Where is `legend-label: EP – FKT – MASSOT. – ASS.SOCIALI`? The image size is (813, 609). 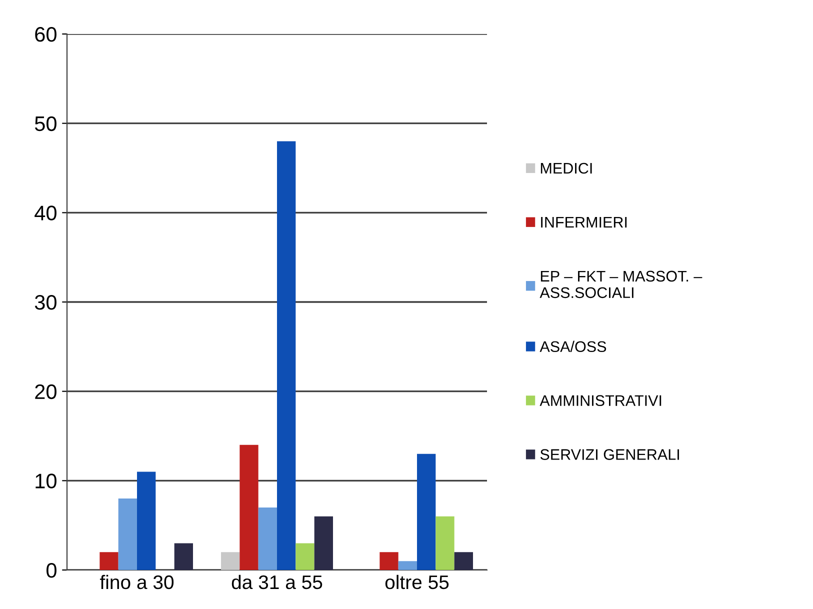 legend-label: EP – FKT – MASSOT. – ASS.SOCIALI is located at coordinates (621, 284).